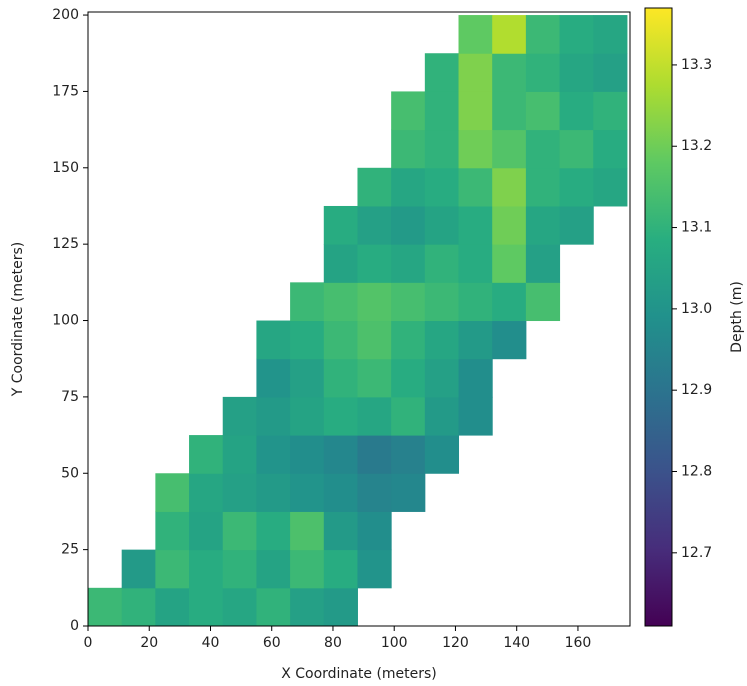  Describe the element at coordinates (65, 321) in the screenshot. I see `y-tick-label: 100` at that location.